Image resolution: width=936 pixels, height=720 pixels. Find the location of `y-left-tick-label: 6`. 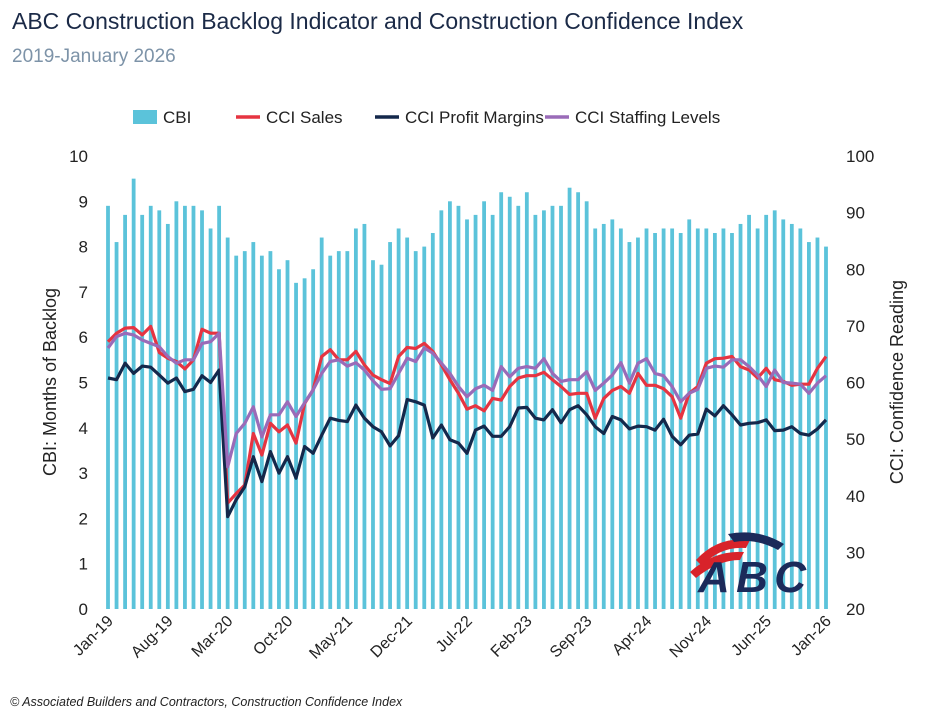

y-left-tick-label: 6 is located at coordinates (83, 337).